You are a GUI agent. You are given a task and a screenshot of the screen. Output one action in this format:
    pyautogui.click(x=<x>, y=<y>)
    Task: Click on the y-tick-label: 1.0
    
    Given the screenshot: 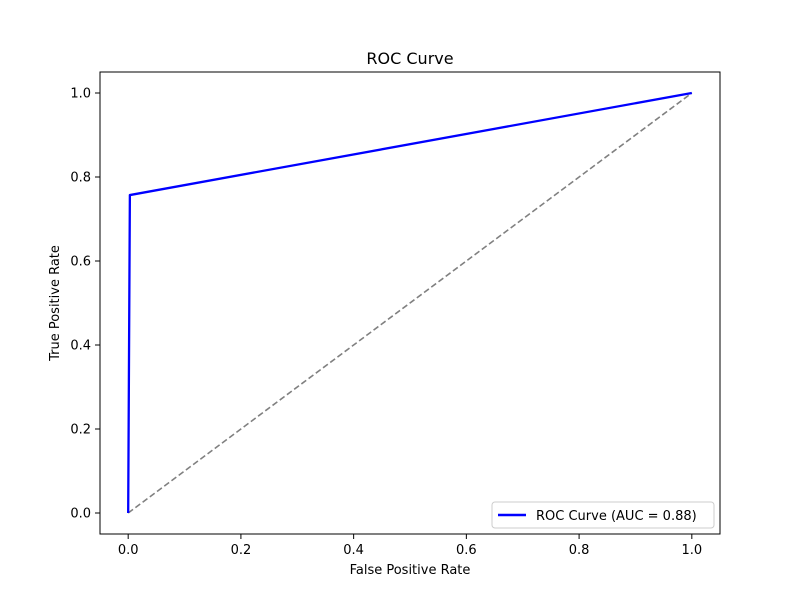 What is the action you would take?
    pyautogui.click(x=80, y=94)
    